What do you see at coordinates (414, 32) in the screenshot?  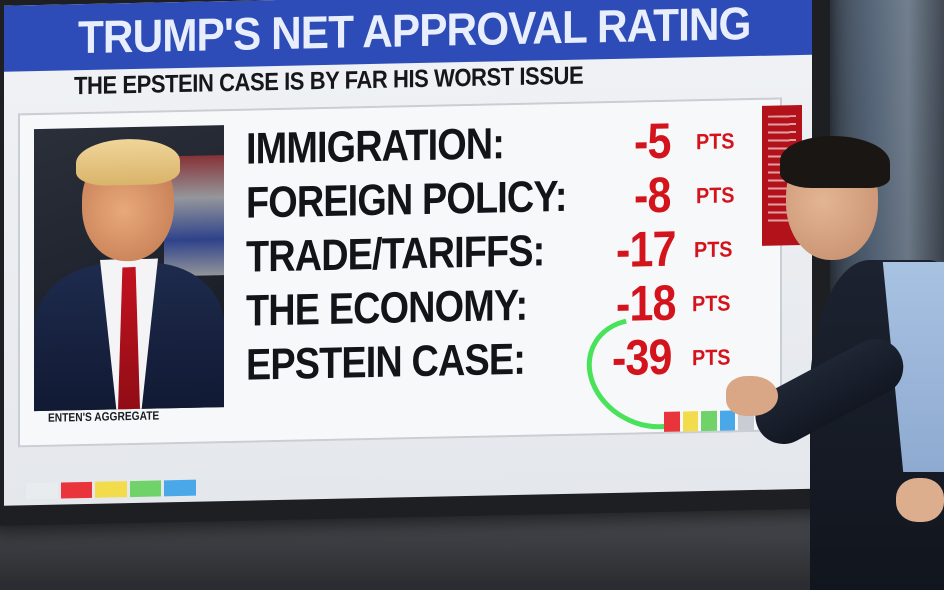 I see `graphic-title: TRUMP'S NET APPROVAL RATING` at bounding box center [414, 32].